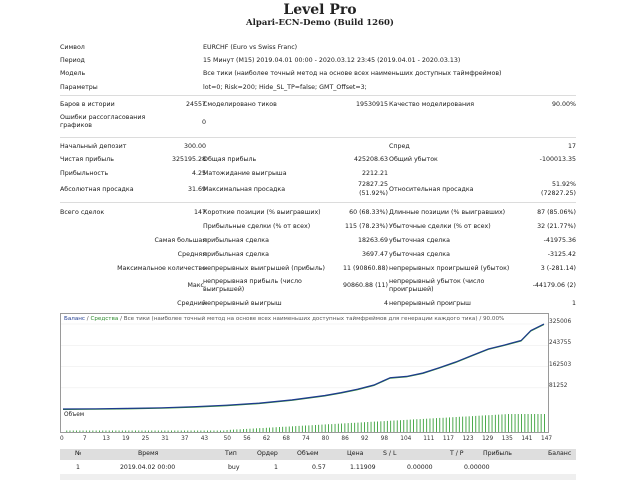 The width and height of the screenshot is (640, 480). I want to click on stat-value: 1, so click(573, 303).